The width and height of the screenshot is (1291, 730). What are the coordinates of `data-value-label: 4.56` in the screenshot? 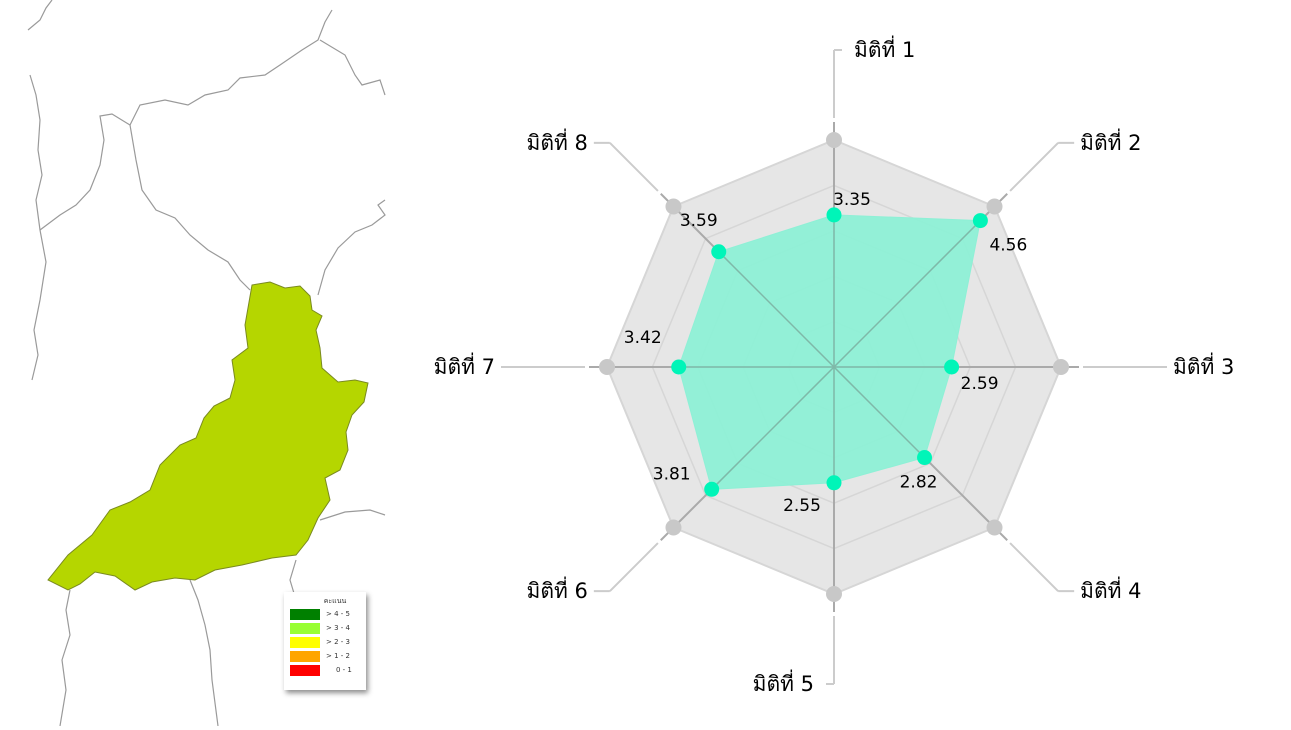 It's located at (1008, 246).